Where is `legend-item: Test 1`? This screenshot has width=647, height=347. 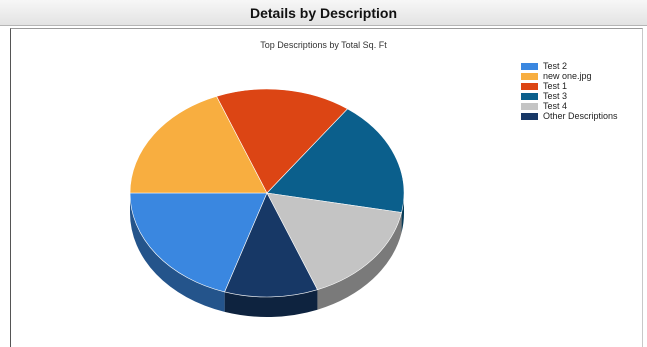
legend-item: Test 1 is located at coordinates (569, 86).